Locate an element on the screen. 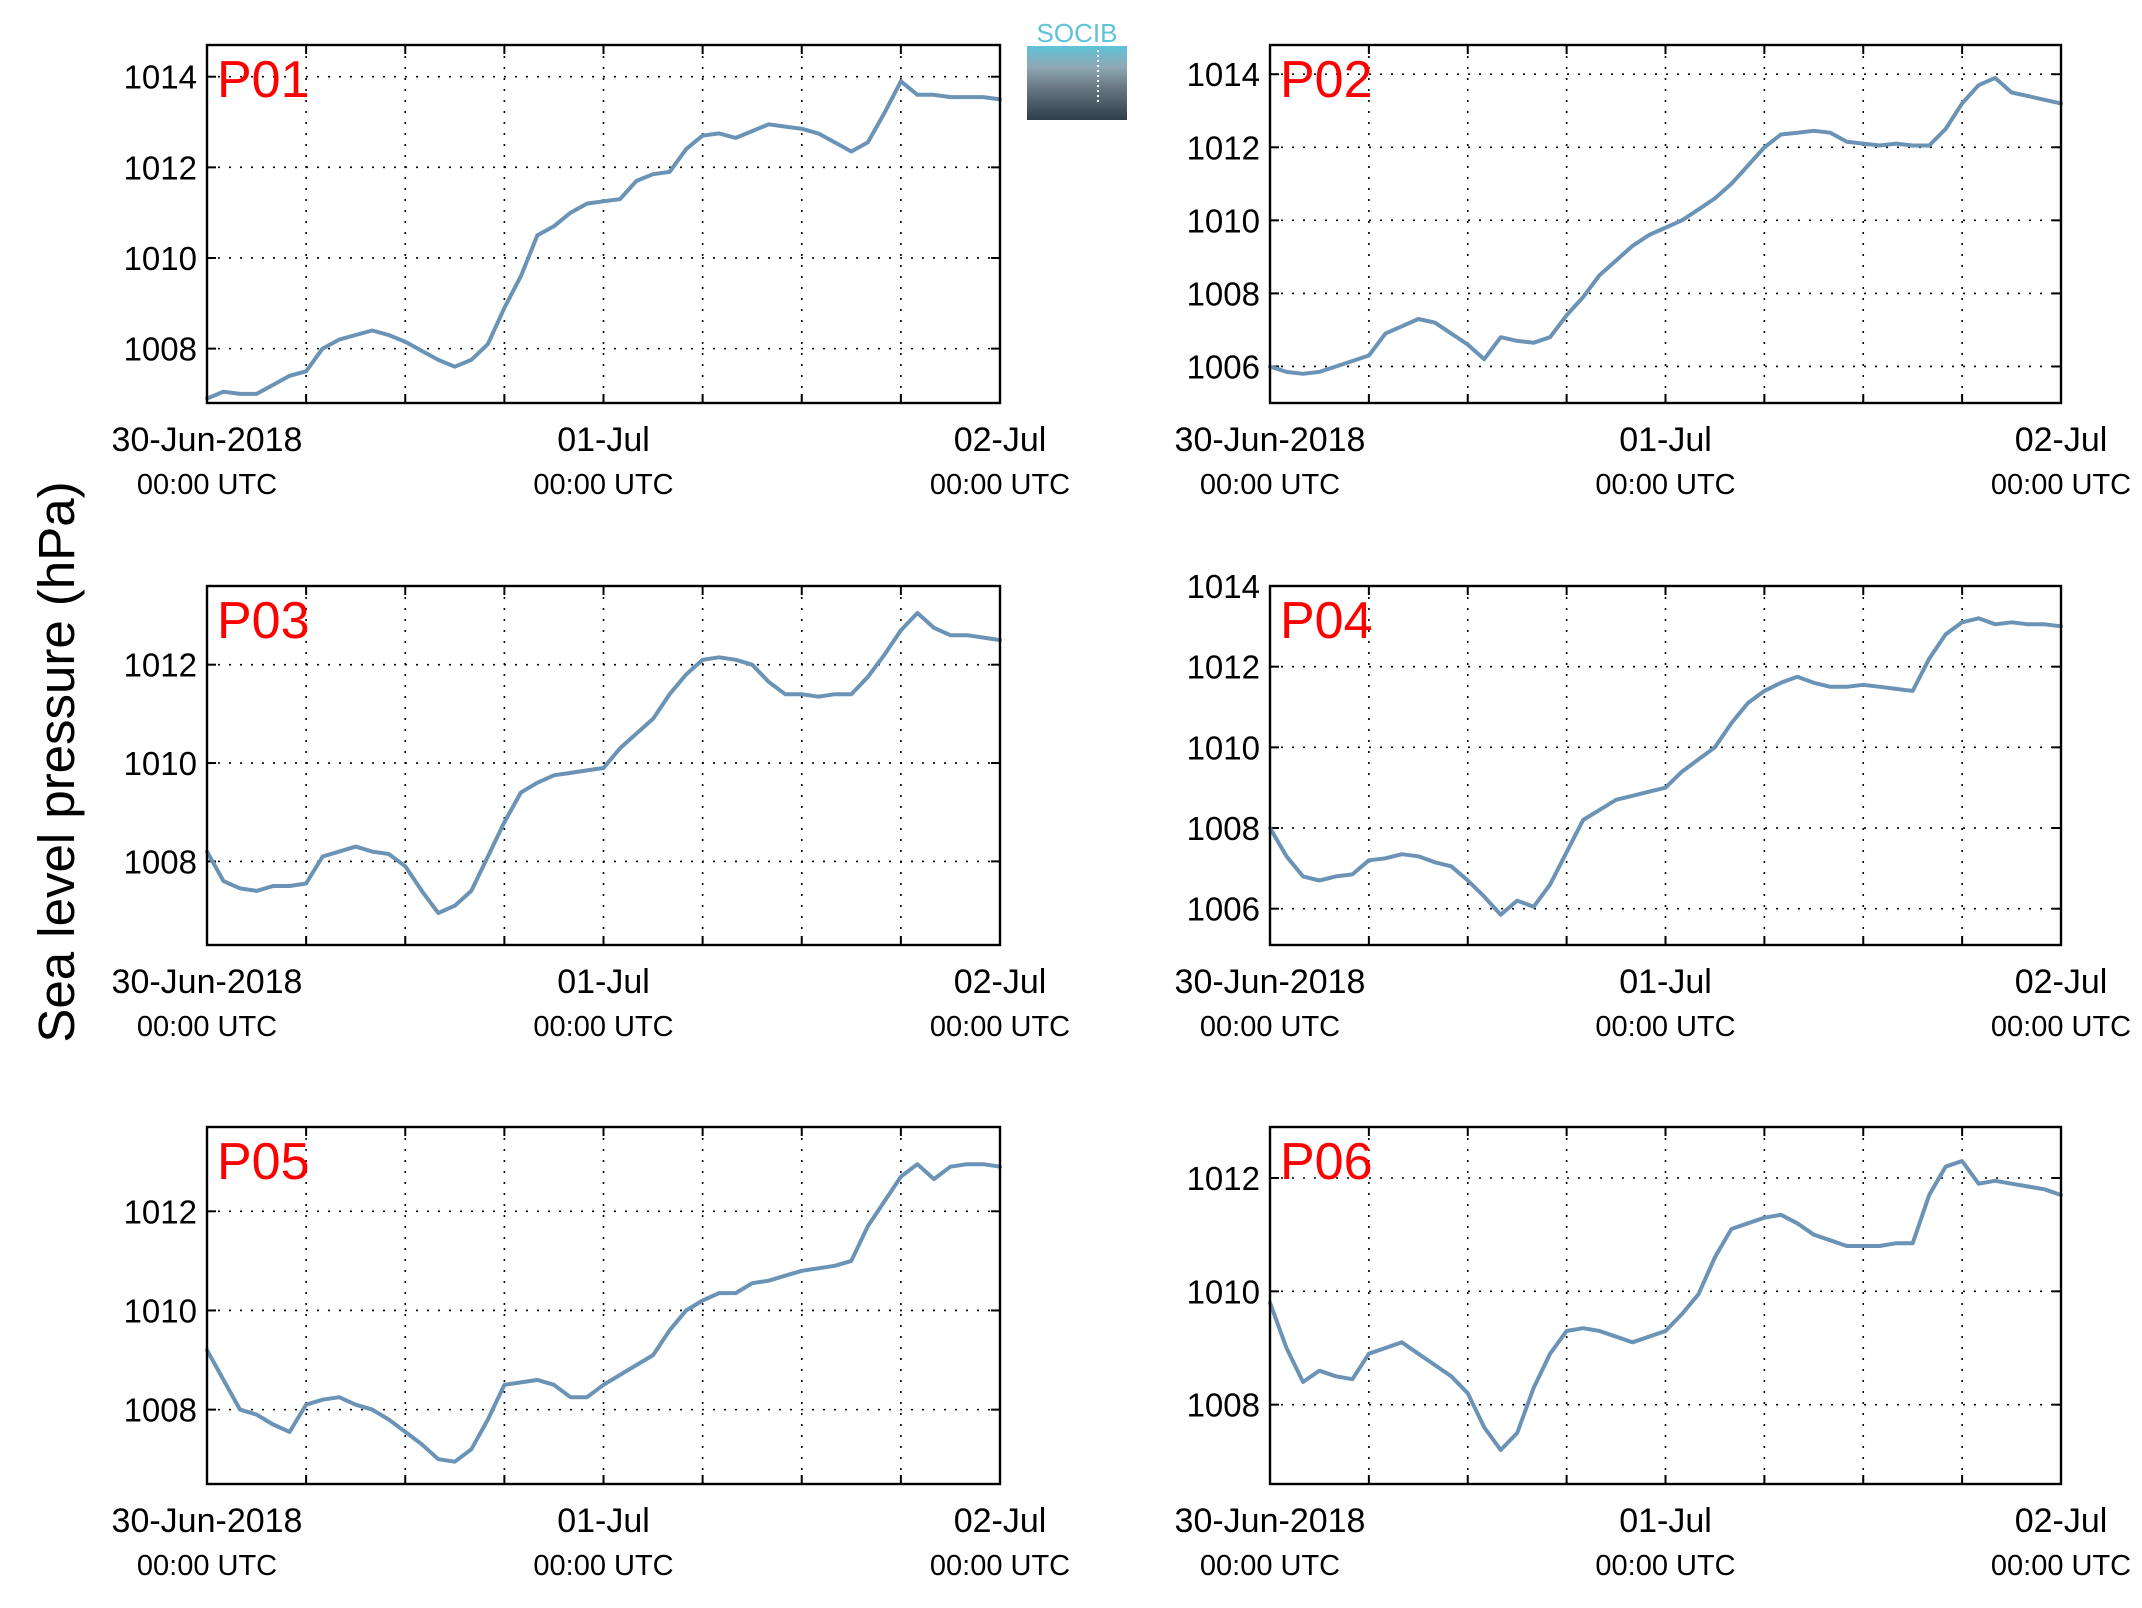 This screenshot has width=2142, height=1608. panel-label: P02 is located at coordinates (1326, 80).